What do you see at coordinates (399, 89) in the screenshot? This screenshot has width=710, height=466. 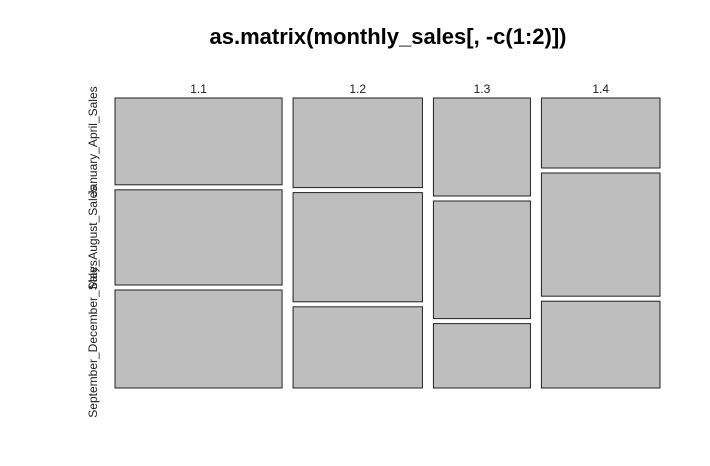 I see `column-labels: 1.1 1.2 1.3 1.4` at bounding box center [399, 89].